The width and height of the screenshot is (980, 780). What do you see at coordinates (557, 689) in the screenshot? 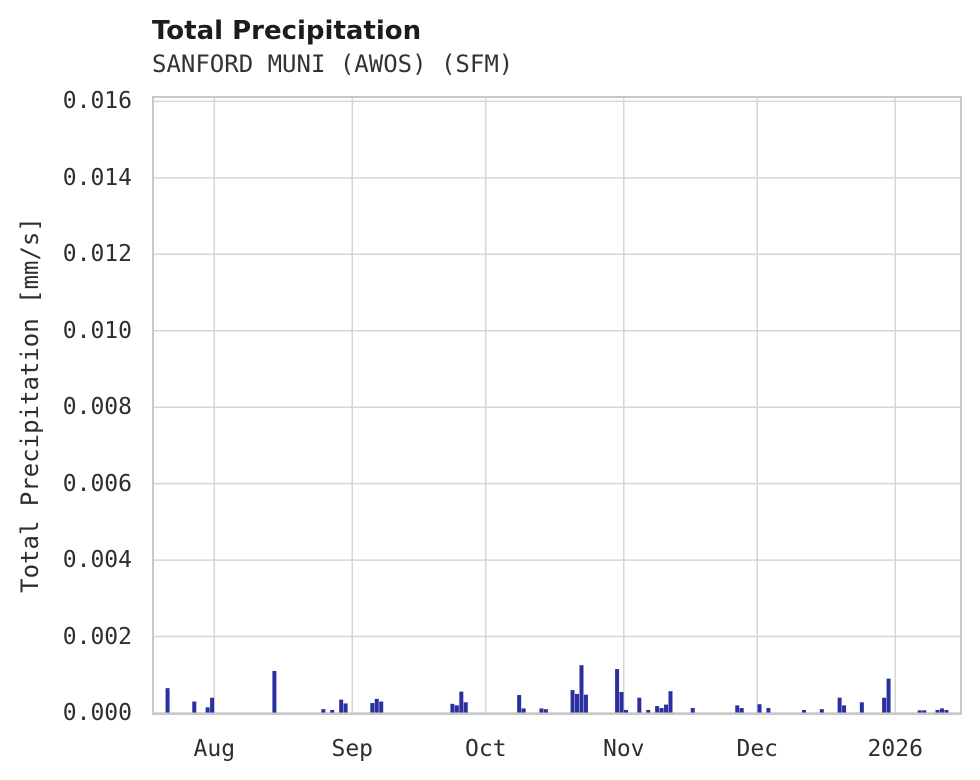
I see `precipitation-bars` at bounding box center [557, 689].